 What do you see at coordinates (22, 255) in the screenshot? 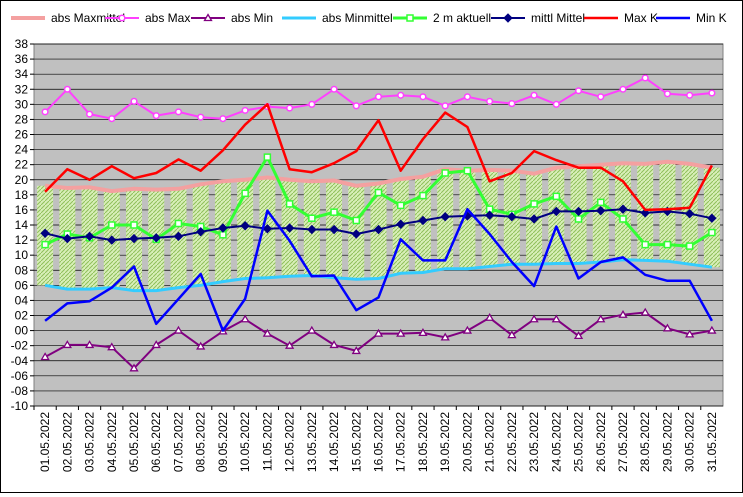
I see `y-tick-label: 10` at bounding box center [22, 255].